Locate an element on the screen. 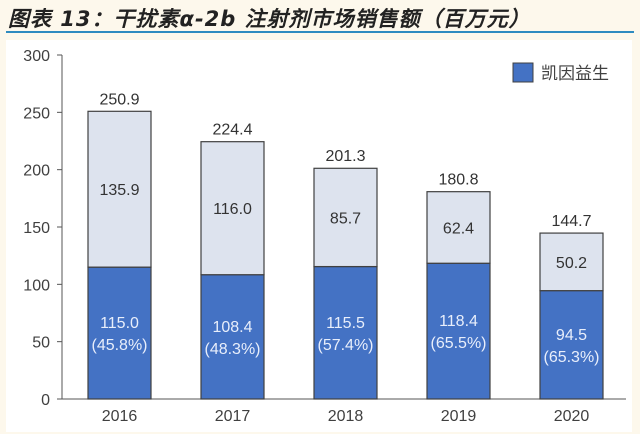  data-label-other: 85.7 is located at coordinates (345, 218).